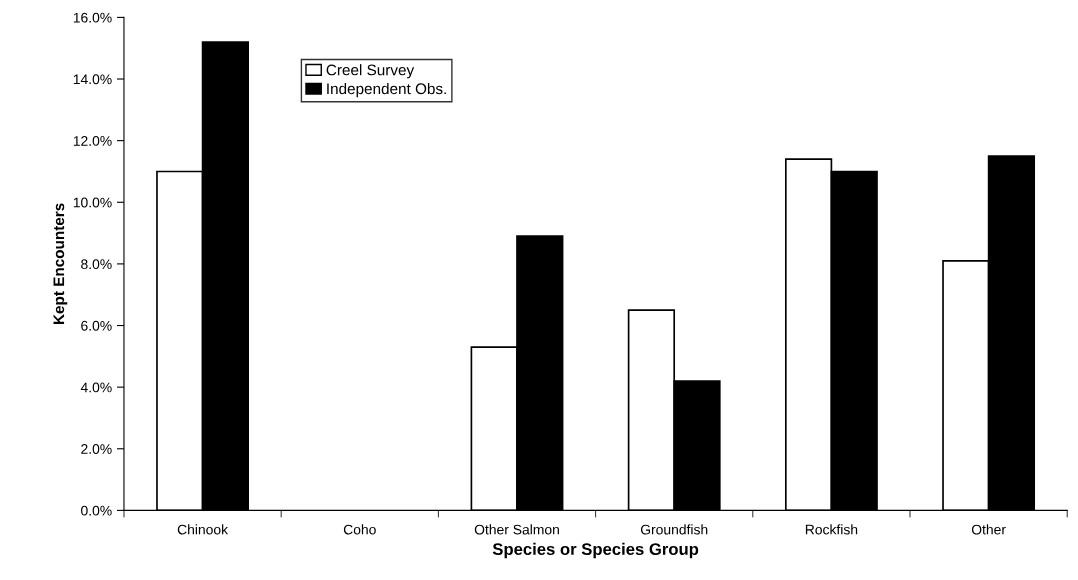 The width and height of the screenshot is (1078, 580). I want to click on y-tick-label: 4.0%, so click(96, 387).